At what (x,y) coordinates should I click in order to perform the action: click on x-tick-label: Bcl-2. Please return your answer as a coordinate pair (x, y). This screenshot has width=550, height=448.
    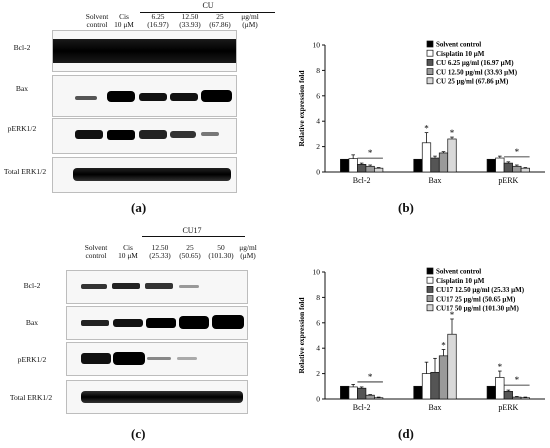
    Looking at the image, I should click on (362, 180).